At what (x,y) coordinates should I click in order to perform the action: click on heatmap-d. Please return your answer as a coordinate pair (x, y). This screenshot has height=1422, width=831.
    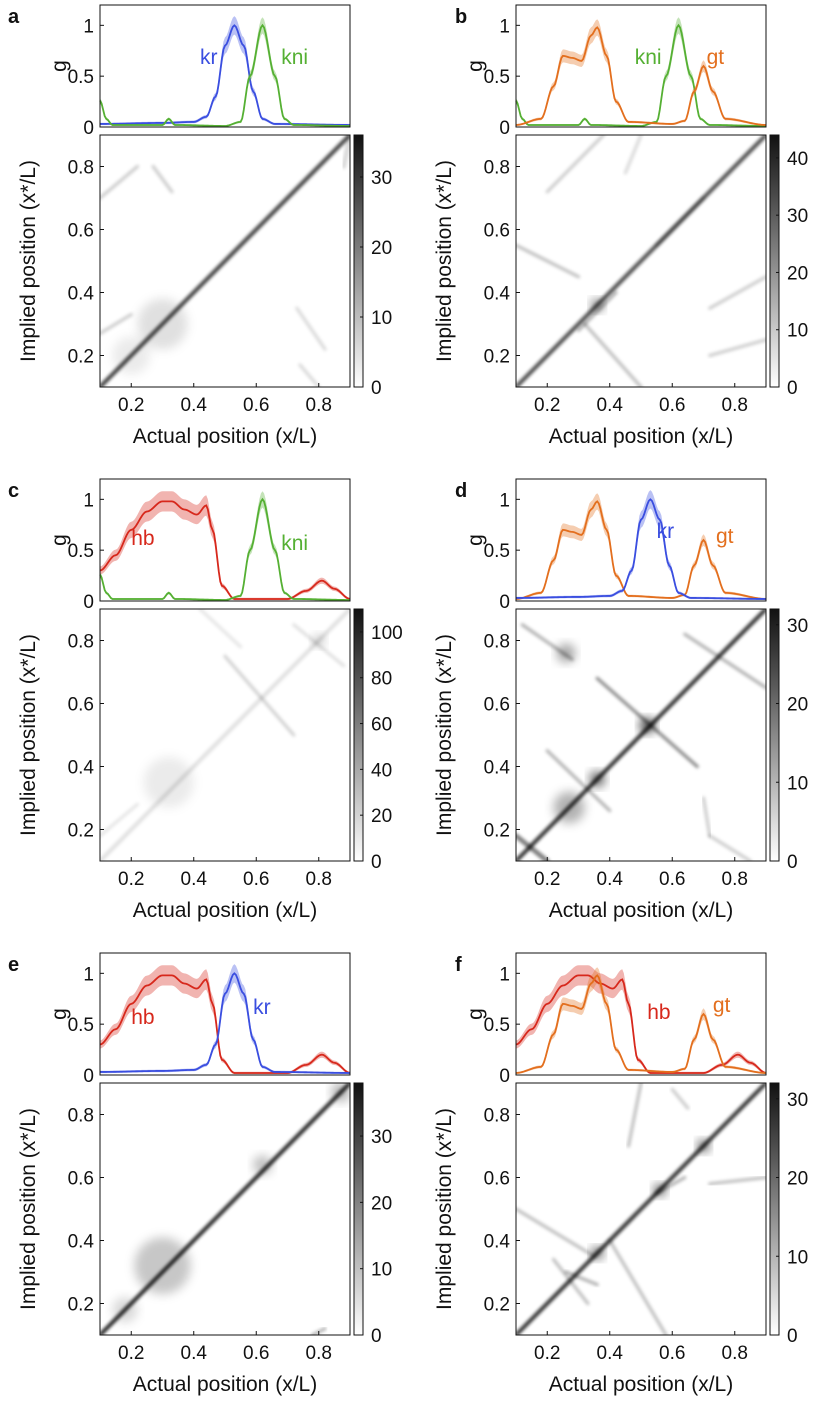
    Looking at the image, I should click on (641, 735).